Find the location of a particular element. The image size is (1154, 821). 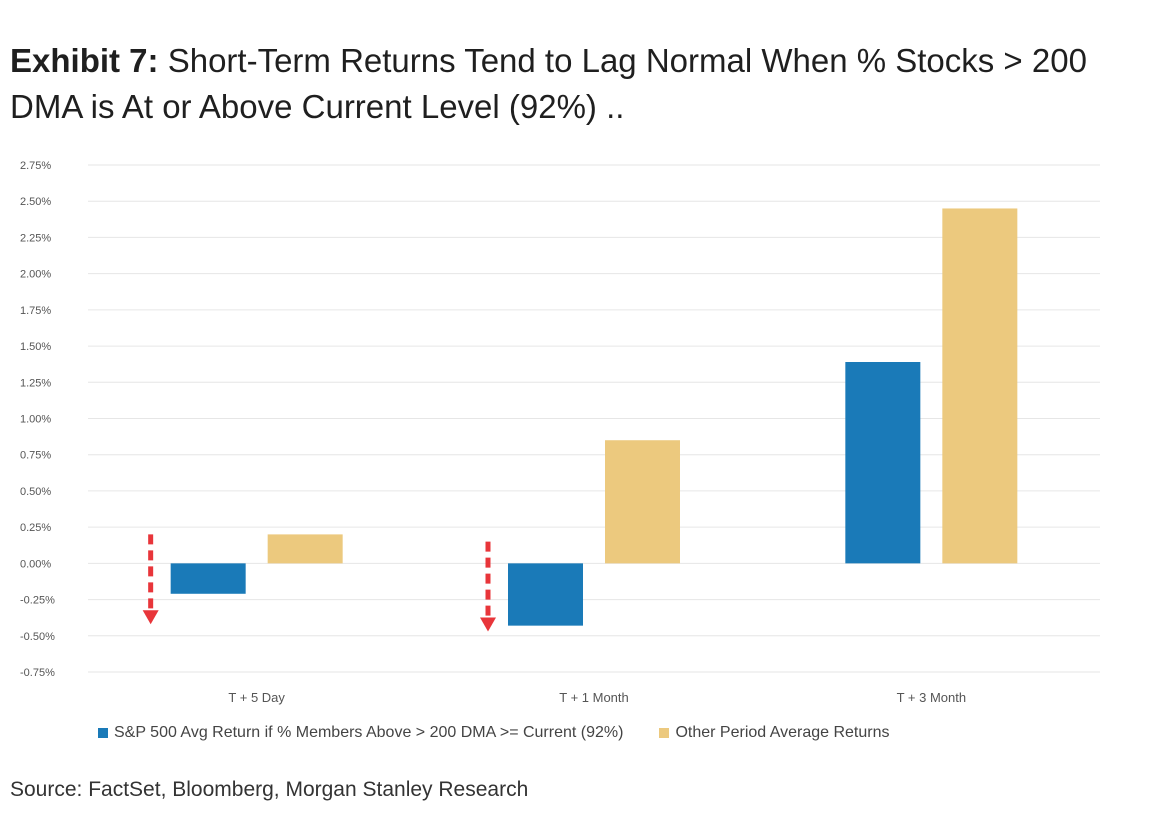

bar-series-1-t-1-month is located at coordinates (545, 594).